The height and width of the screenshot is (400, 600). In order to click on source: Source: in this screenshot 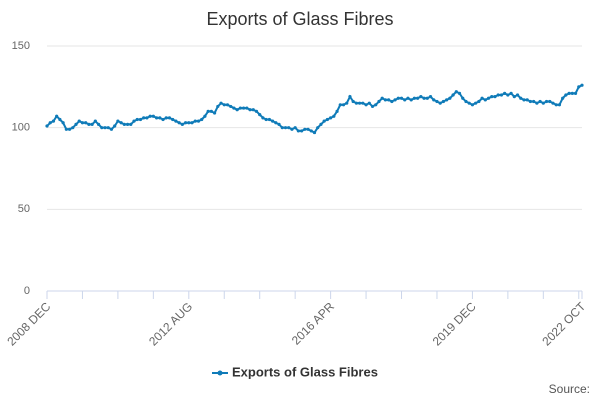, I will do `click(569, 389)`.